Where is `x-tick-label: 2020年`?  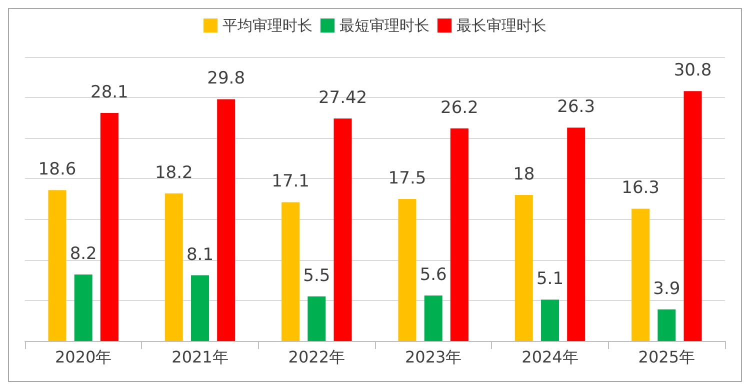
x-tick-label: 2020年 is located at coordinates (83, 357).